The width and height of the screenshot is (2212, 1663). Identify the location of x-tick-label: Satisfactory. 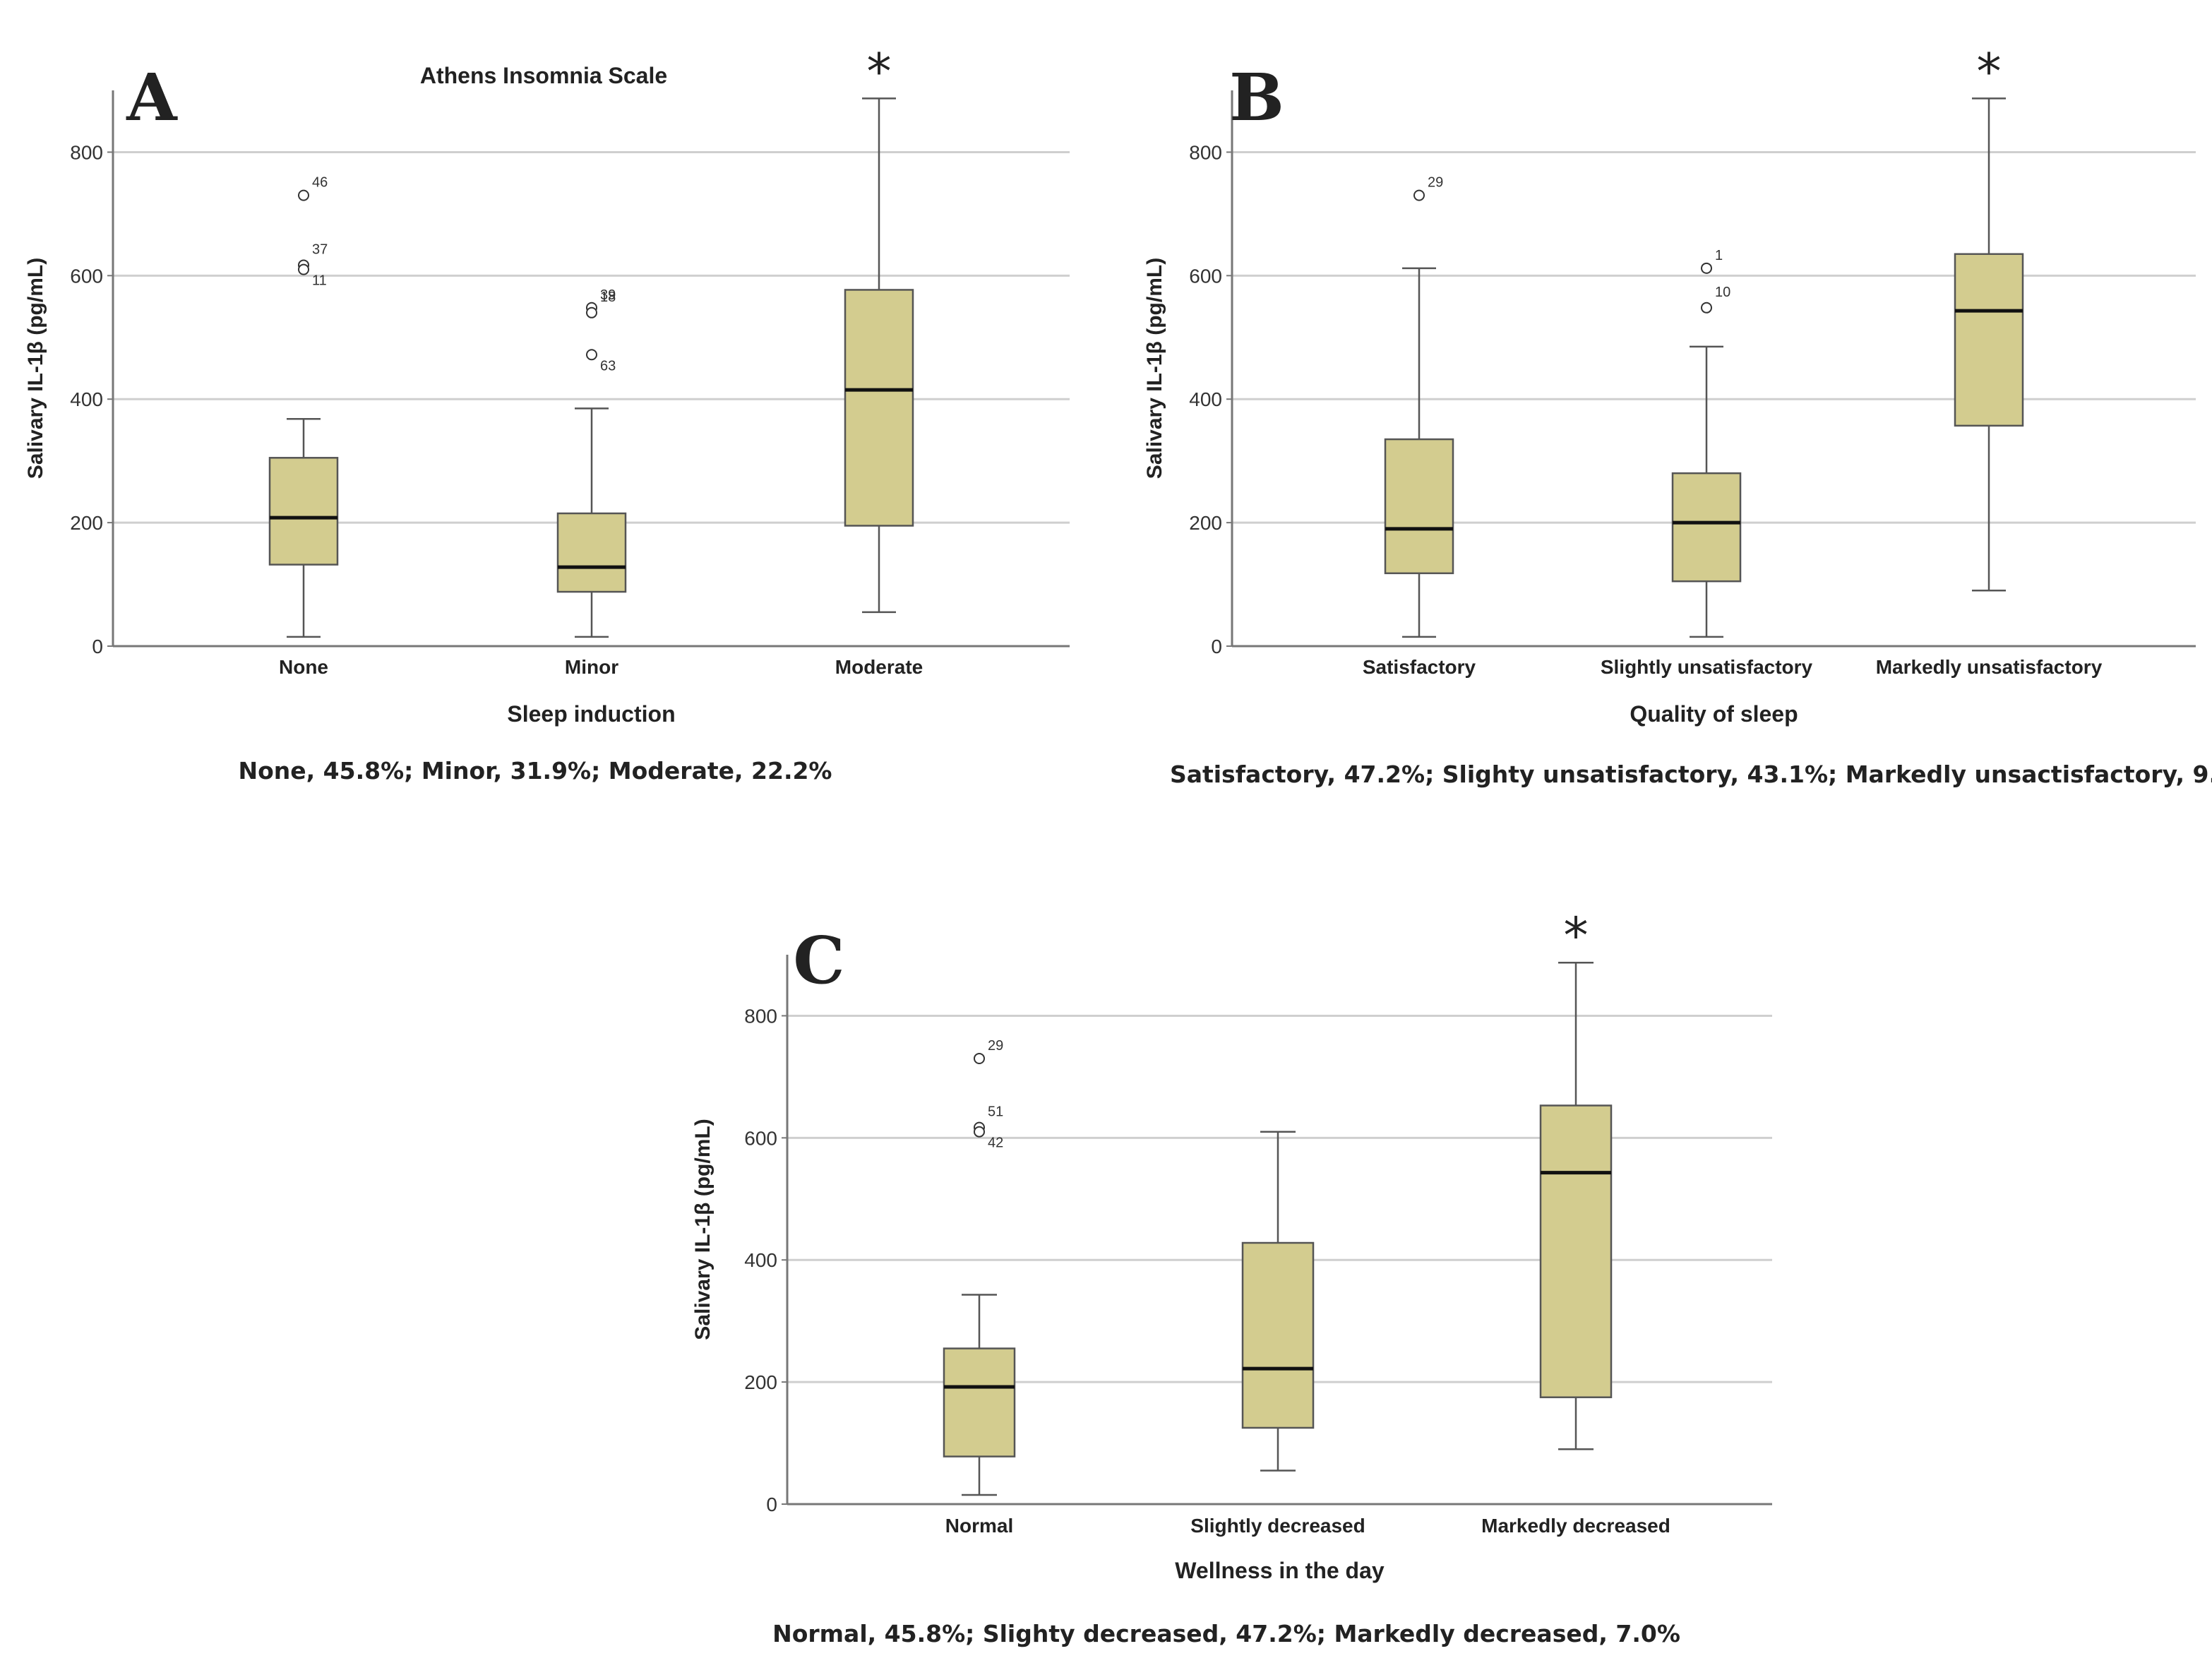
(1419, 667).